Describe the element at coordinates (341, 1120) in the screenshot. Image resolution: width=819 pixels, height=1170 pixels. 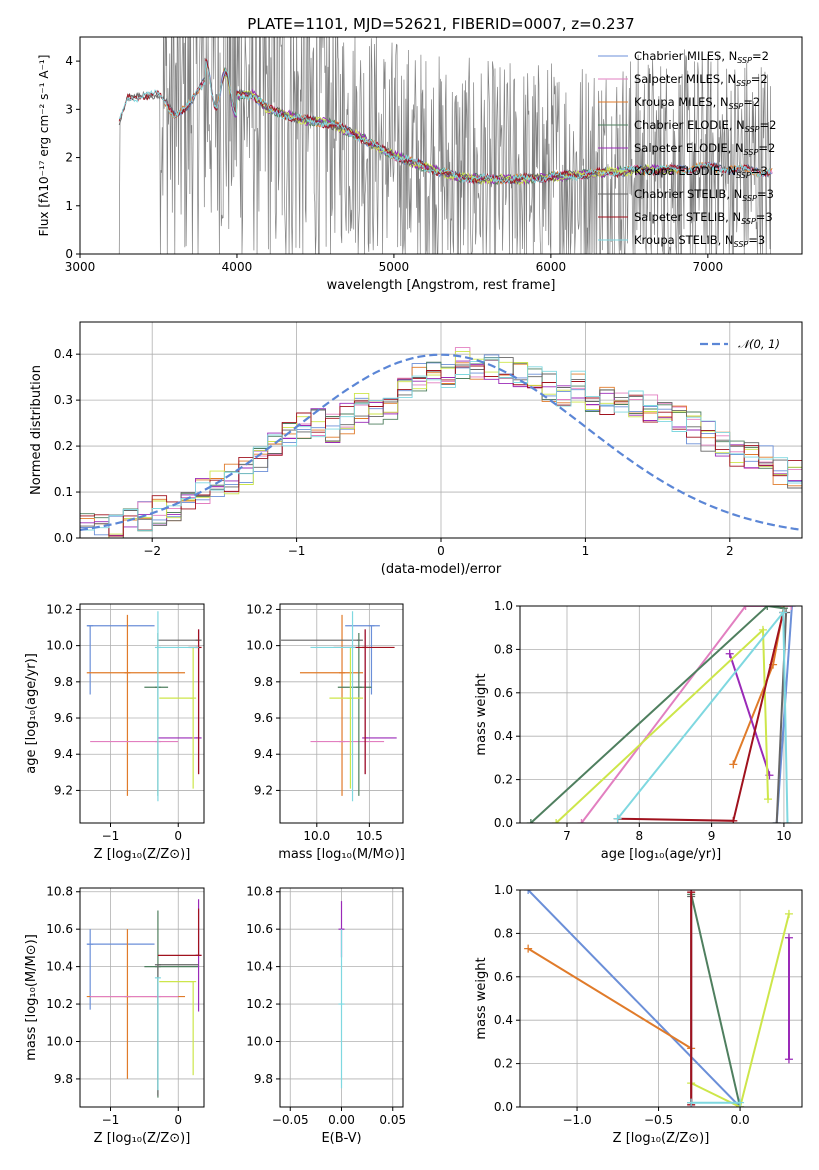
I see `x-tick-label: 0.00` at that location.